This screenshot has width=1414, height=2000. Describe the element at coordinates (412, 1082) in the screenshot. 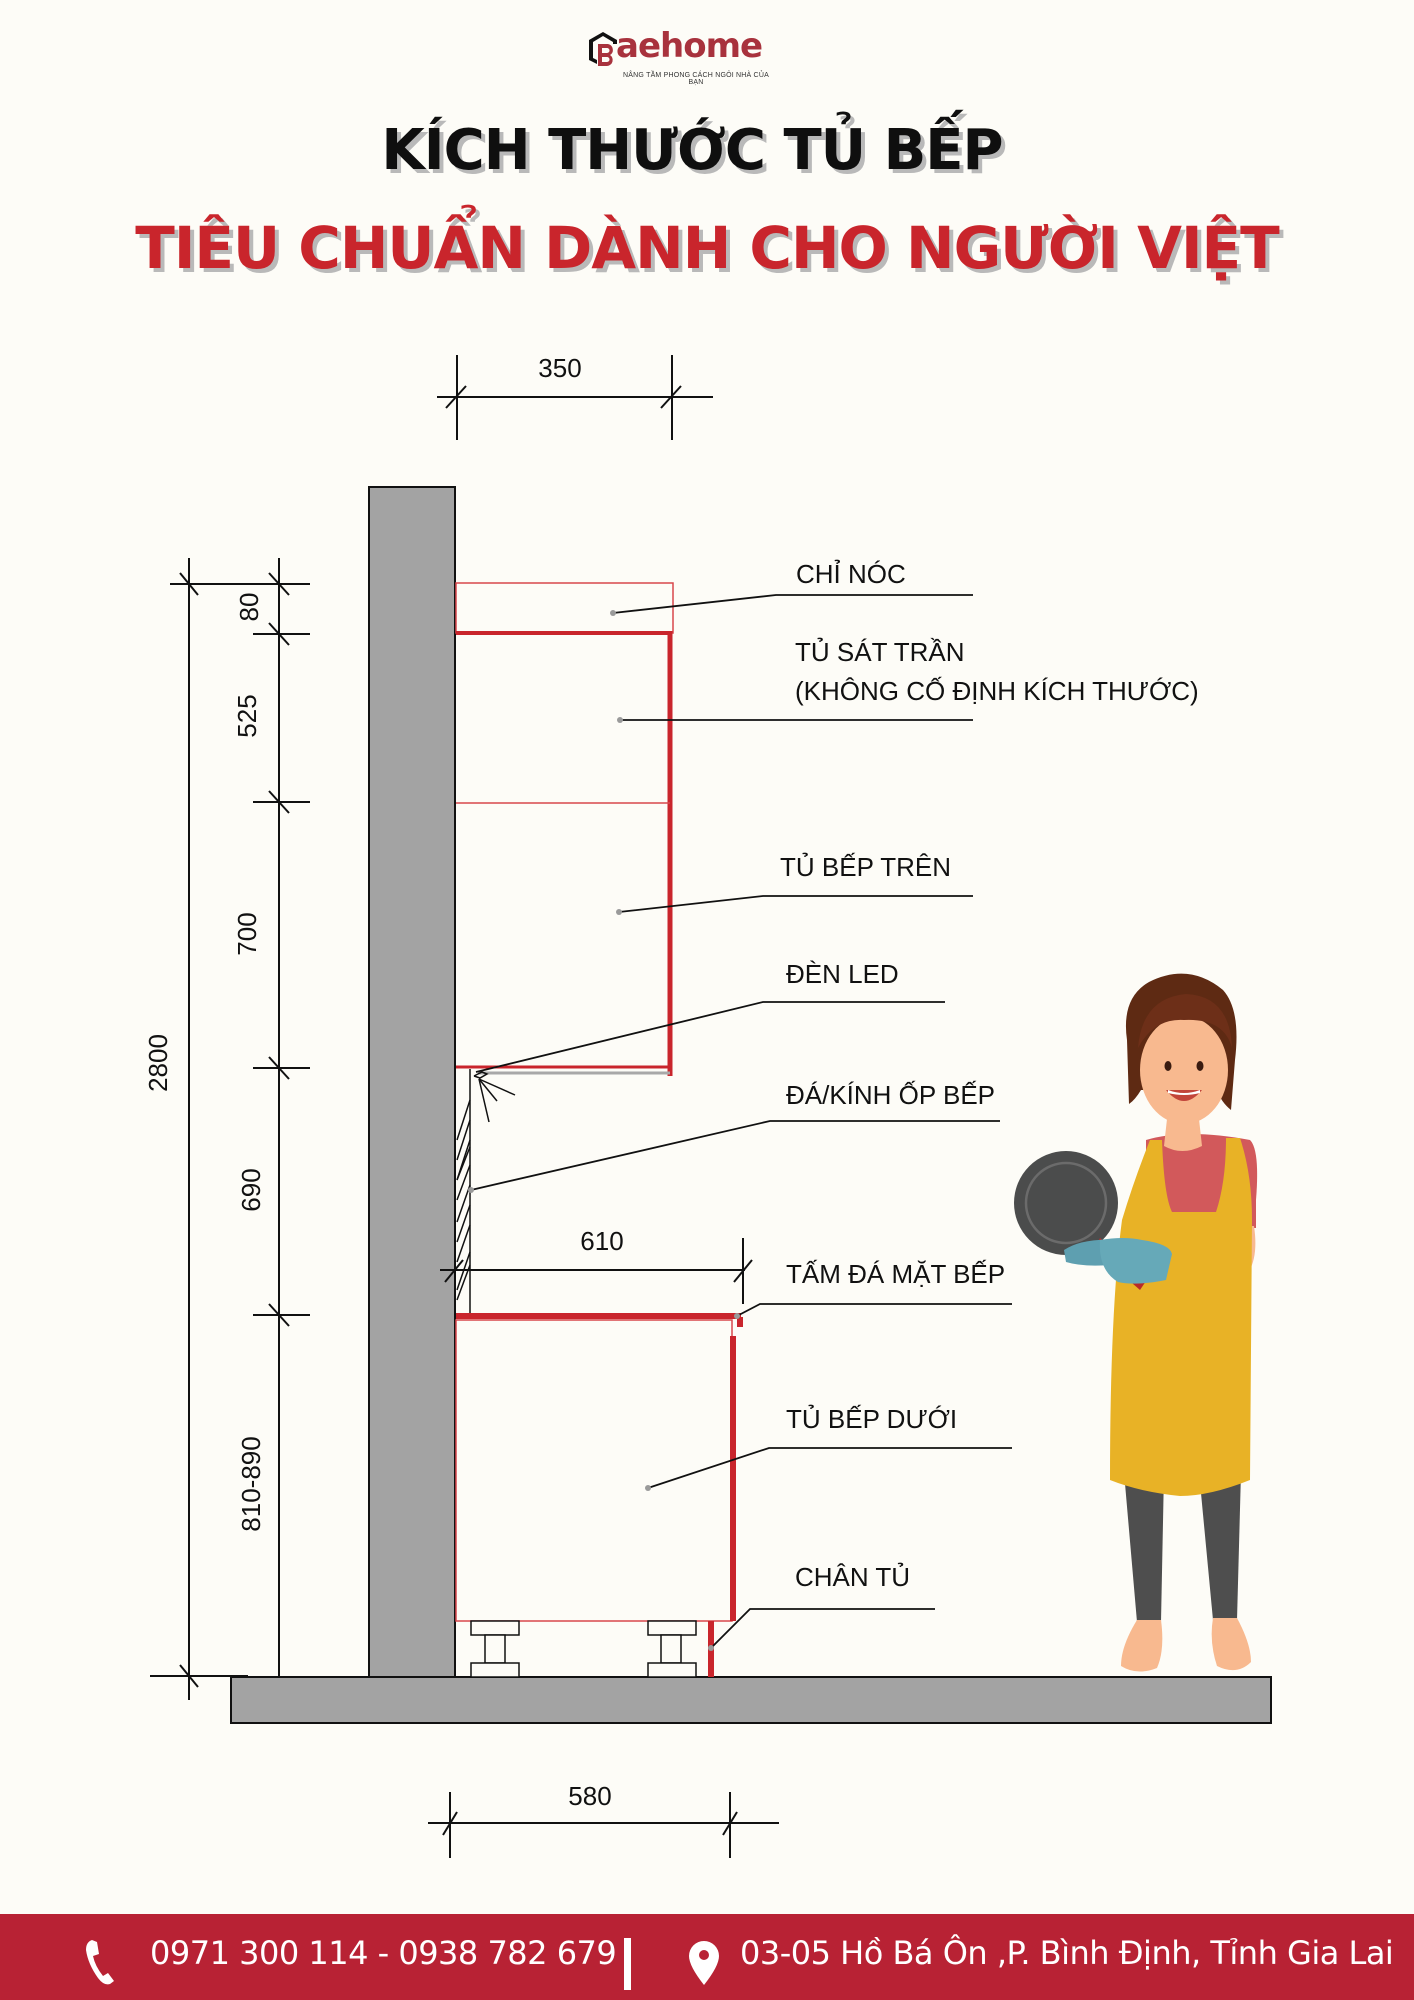

I see `wall` at that location.